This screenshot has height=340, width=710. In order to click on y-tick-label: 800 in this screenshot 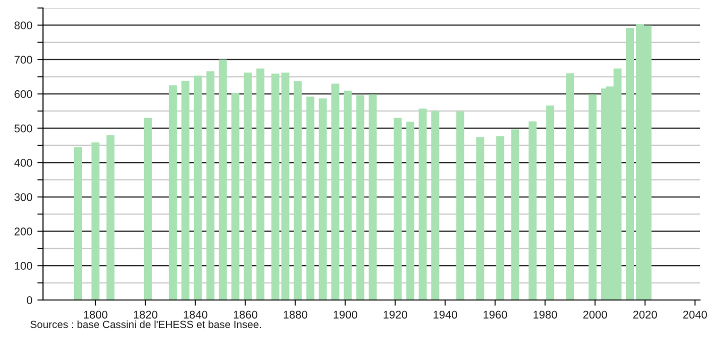, I will do `click(23, 25)`.